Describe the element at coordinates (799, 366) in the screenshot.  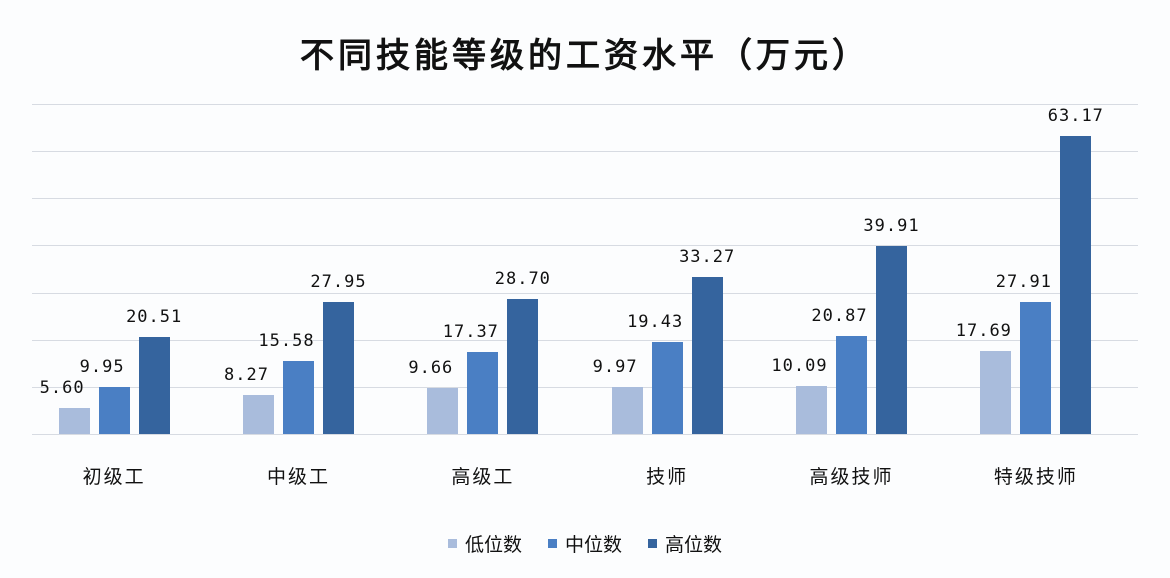
I see `data-label: 10.09` at that location.